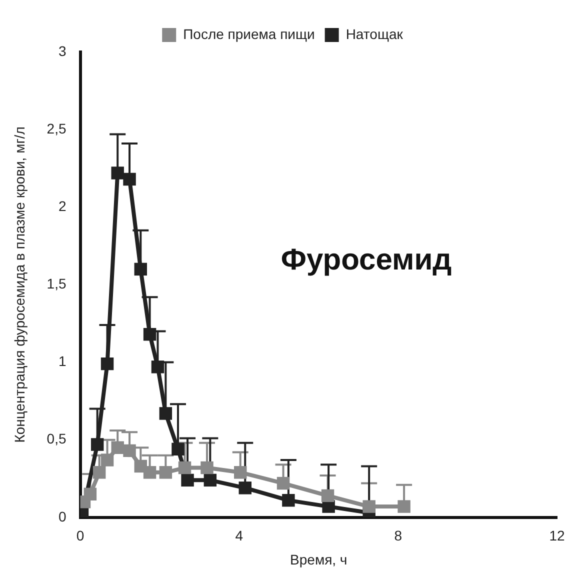  What do you see at coordinates (62, 206) in the screenshot?
I see `y-tick-label: 2` at bounding box center [62, 206].